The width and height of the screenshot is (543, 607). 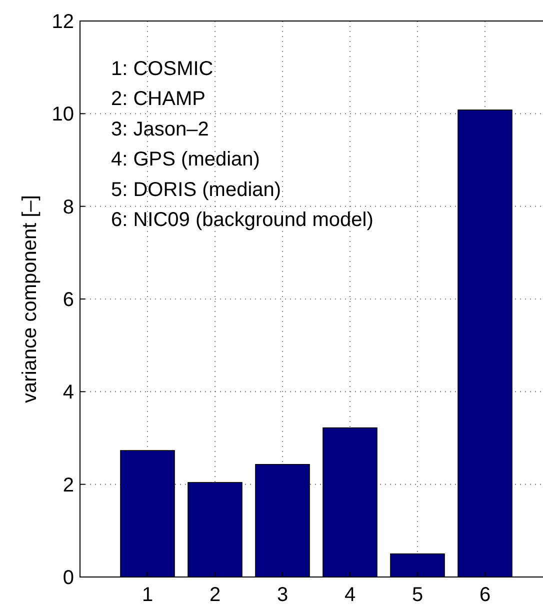 What do you see at coordinates (68, 485) in the screenshot?
I see `y-tick-label: 2` at bounding box center [68, 485].